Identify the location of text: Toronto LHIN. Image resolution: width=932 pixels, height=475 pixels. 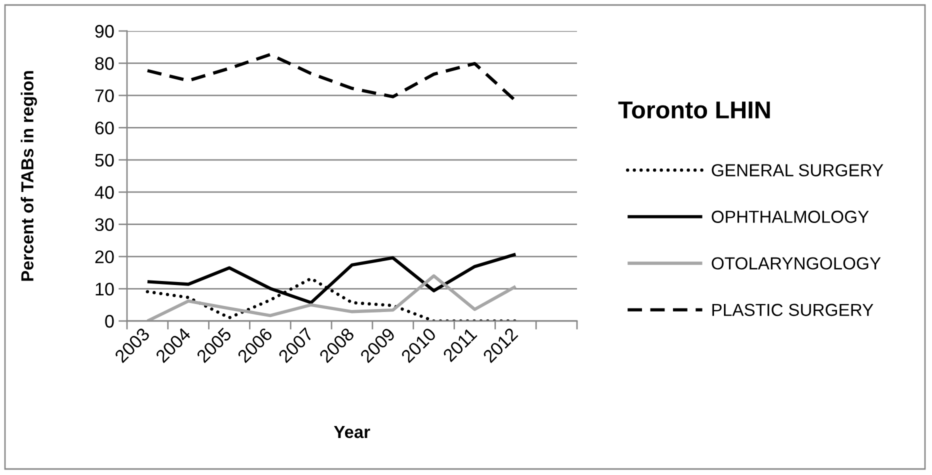
(694, 110).